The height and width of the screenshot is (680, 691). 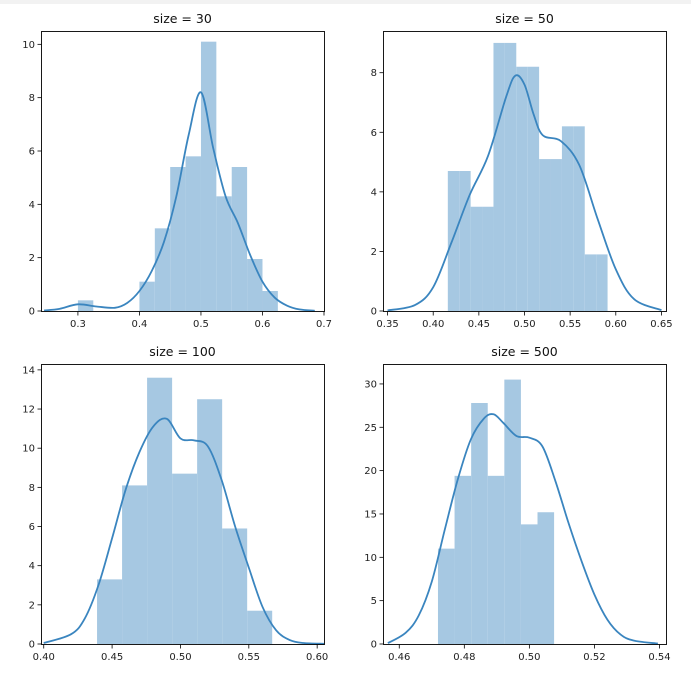 What do you see at coordinates (661, 324) in the screenshot?
I see `x-tick-label: 0.65` at bounding box center [661, 324].